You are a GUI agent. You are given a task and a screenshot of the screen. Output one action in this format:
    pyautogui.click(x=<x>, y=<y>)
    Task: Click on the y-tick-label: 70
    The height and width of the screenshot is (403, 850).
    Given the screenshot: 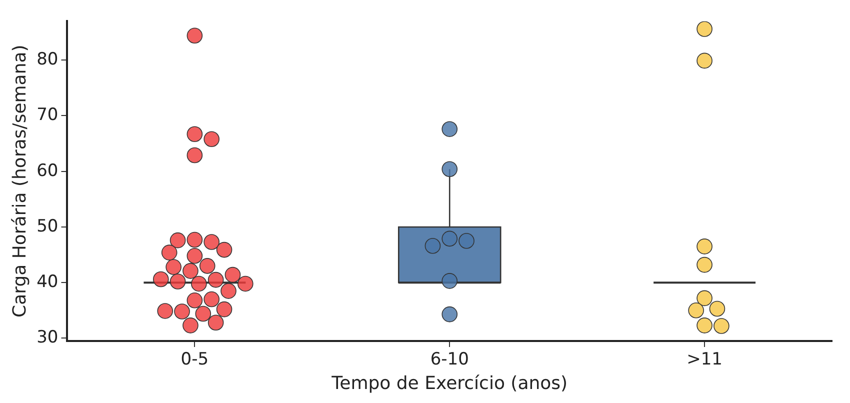 What is the action you would take?
    pyautogui.click(x=47, y=115)
    